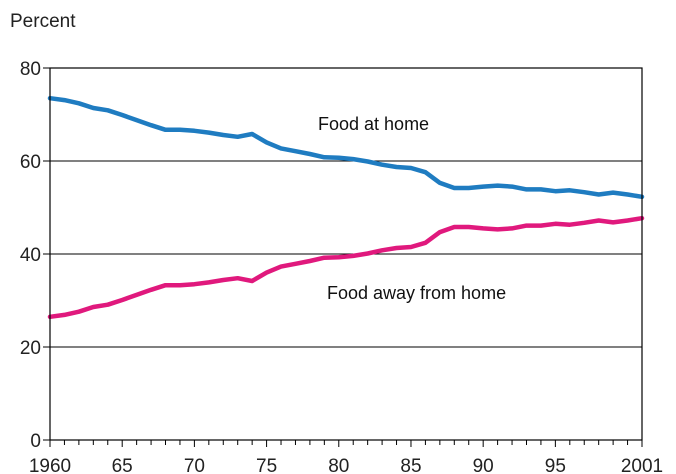  I want to click on series-label-food-at-home: Food at home, so click(373, 124).